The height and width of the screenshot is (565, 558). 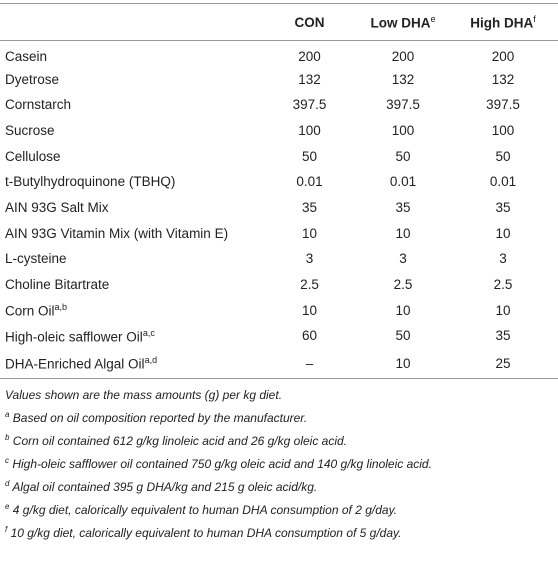 What do you see at coordinates (7, 507) in the screenshot?
I see `footnote-mark: e` at bounding box center [7, 507].